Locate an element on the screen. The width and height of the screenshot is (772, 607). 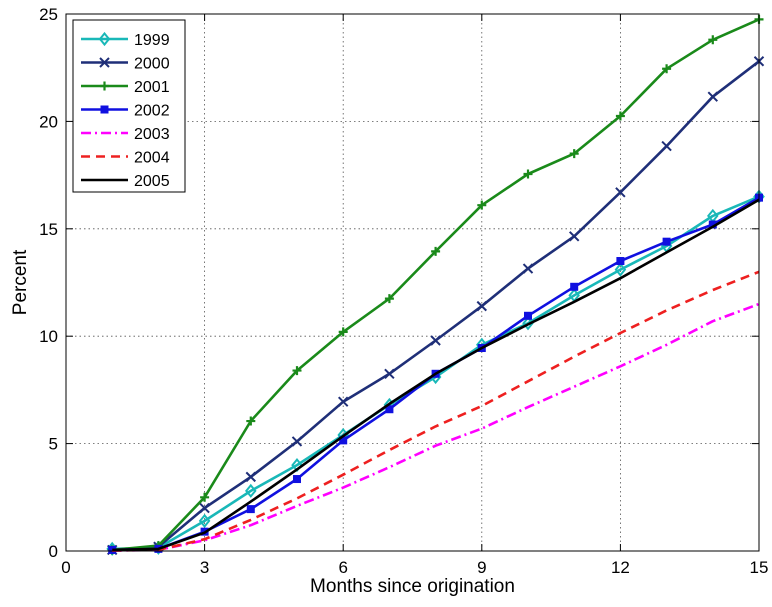
legend-label: 2004 is located at coordinates (152, 158).